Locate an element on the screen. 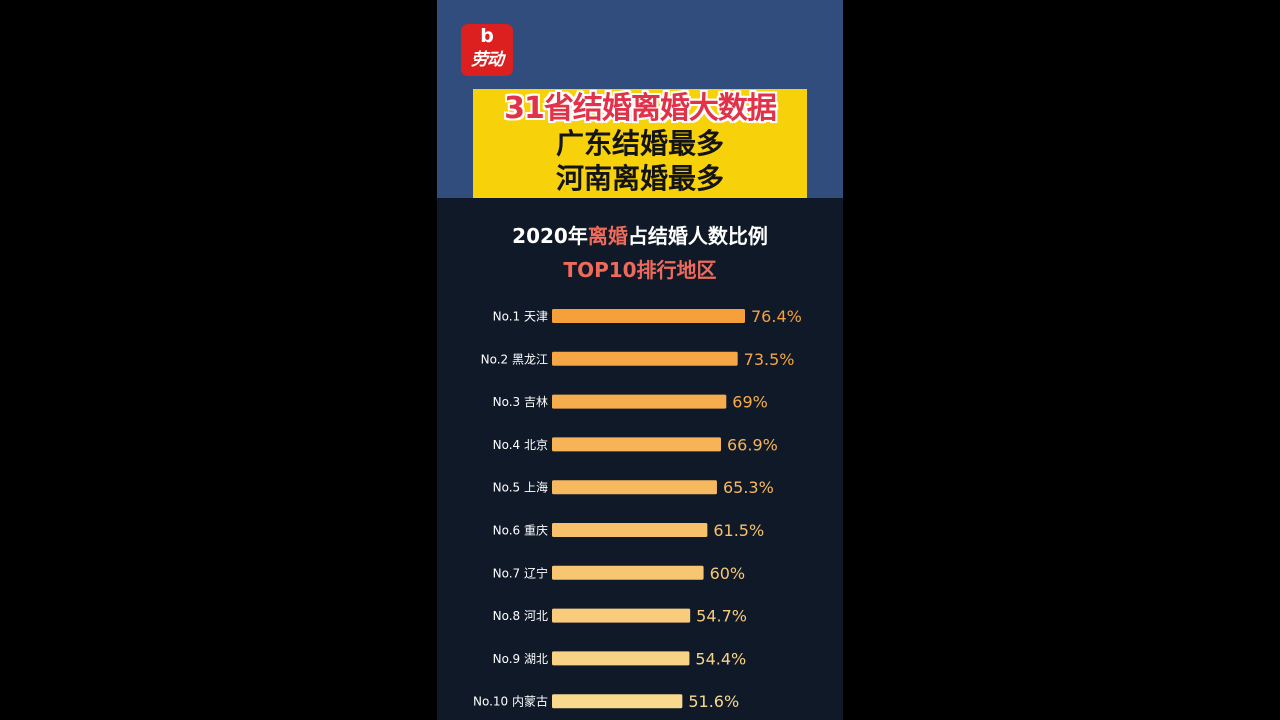 This screenshot has width=1280, height=720. bar-category-label: No.7 辽宁 is located at coordinates (520, 572).